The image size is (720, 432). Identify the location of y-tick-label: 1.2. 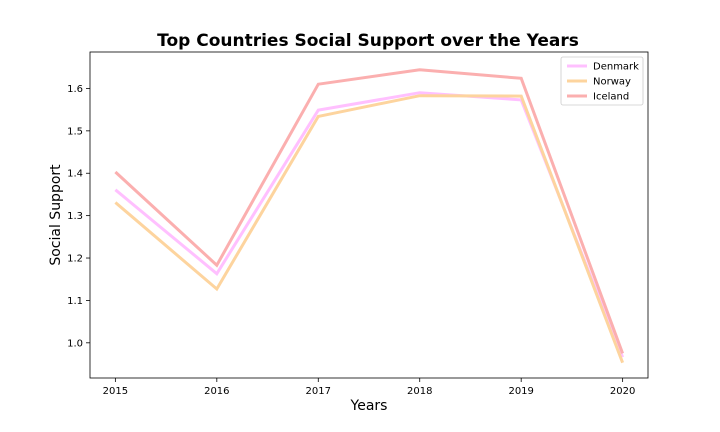
(75, 259).